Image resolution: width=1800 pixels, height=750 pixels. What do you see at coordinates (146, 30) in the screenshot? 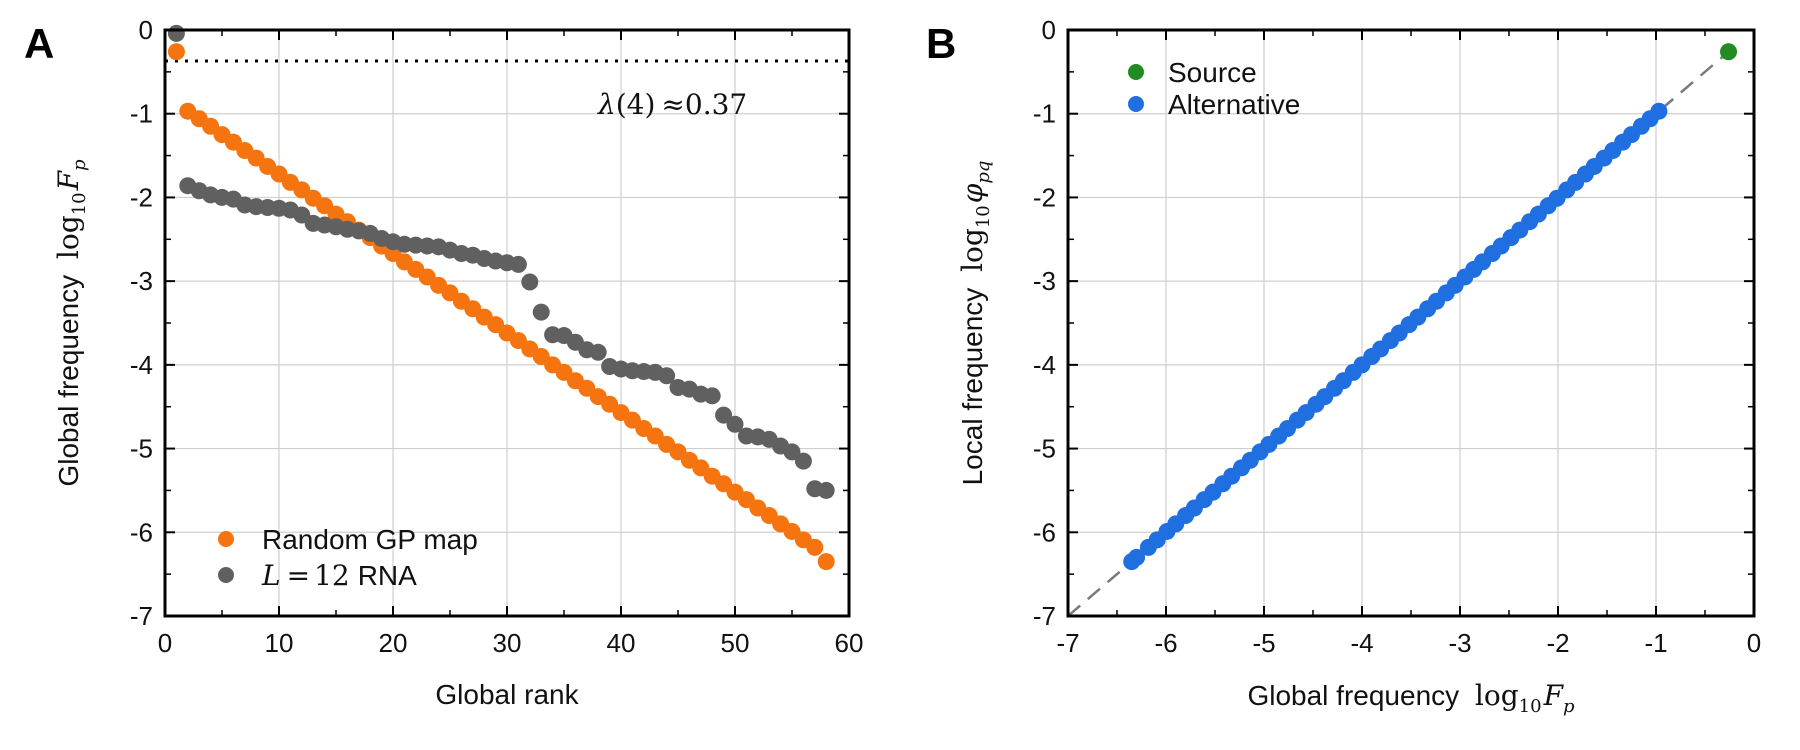
I see `panel-a-y-tick-label: 0` at bounding box center [146, 30].